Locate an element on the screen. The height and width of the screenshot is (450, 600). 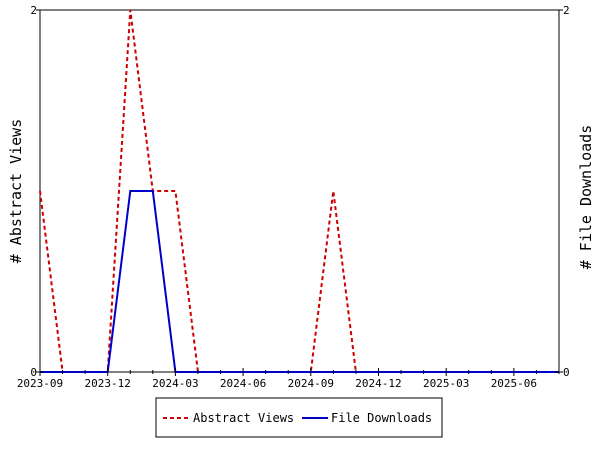
x-tick-label: 2024-09 is located at coordinates (311, 383).